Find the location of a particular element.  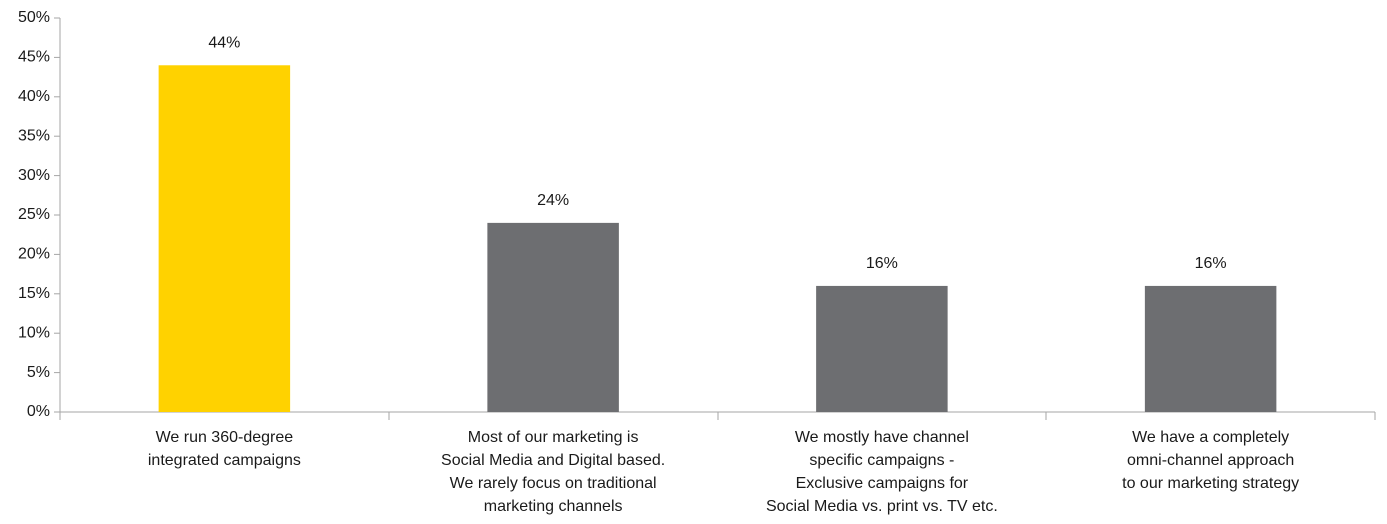

y-tick-label: 35% is located at coordinates (34, 135).